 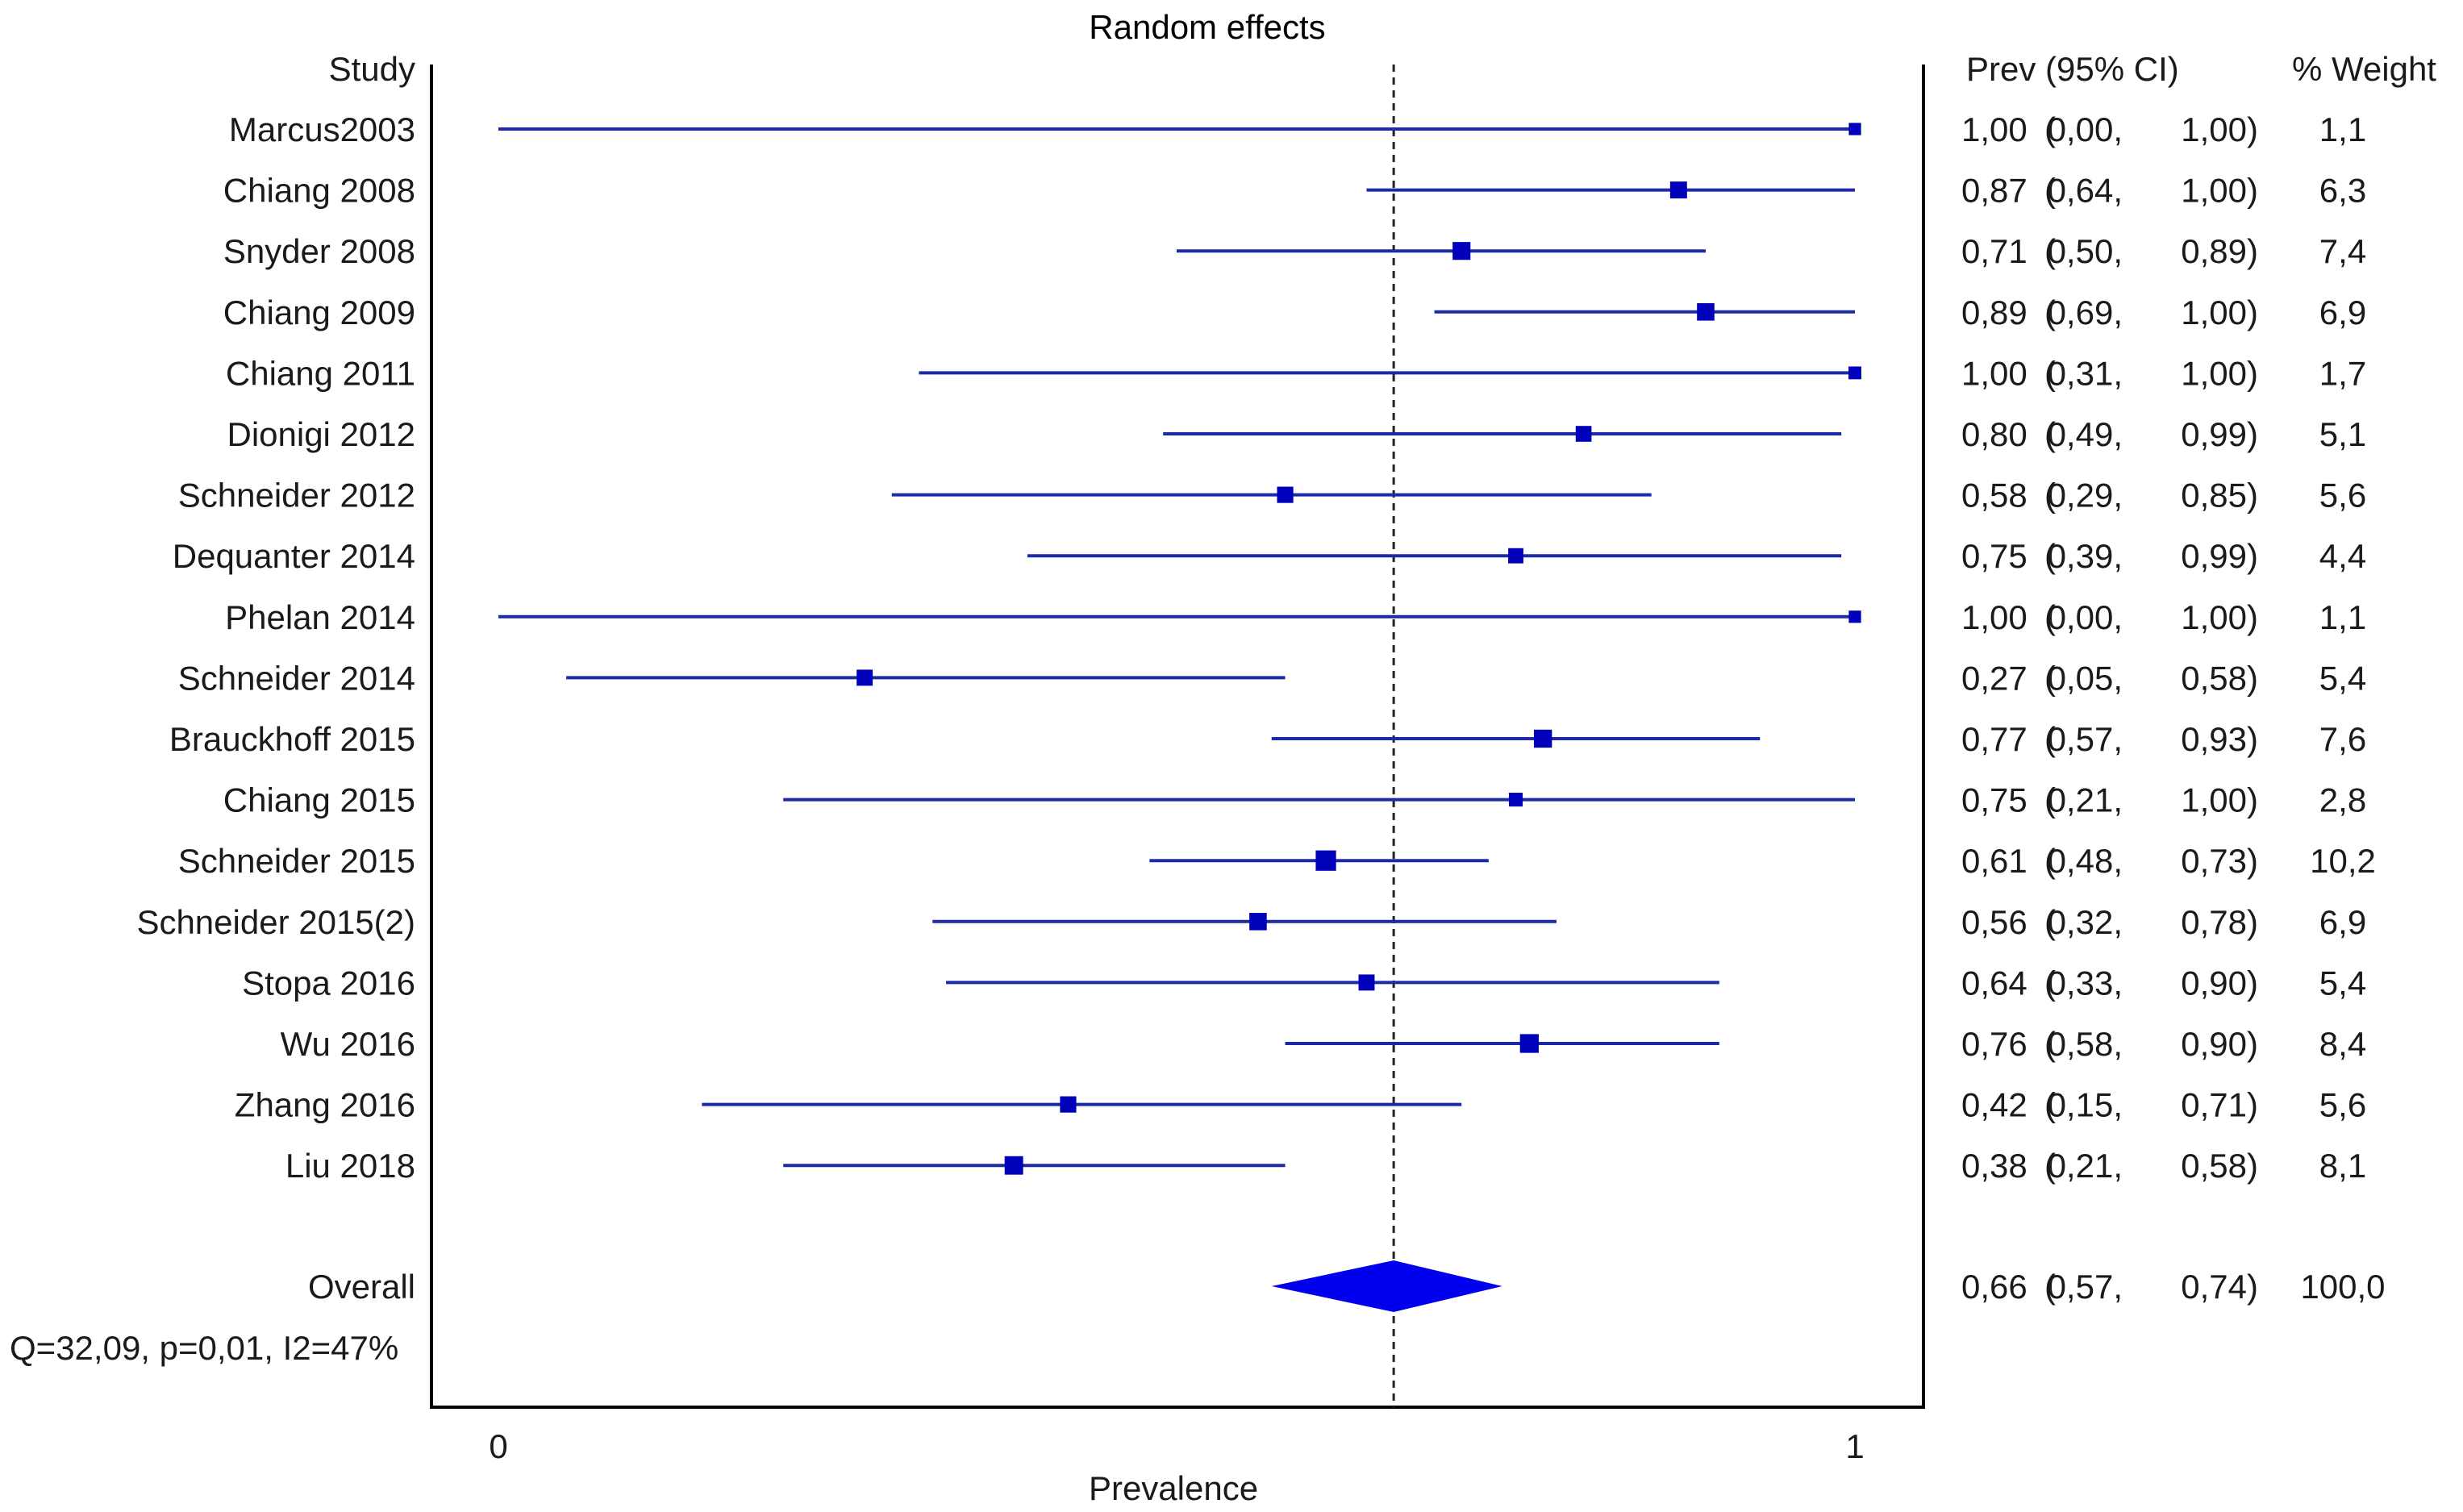 I want to click on study-weight: 5,4, so click(x=2342, y=678).